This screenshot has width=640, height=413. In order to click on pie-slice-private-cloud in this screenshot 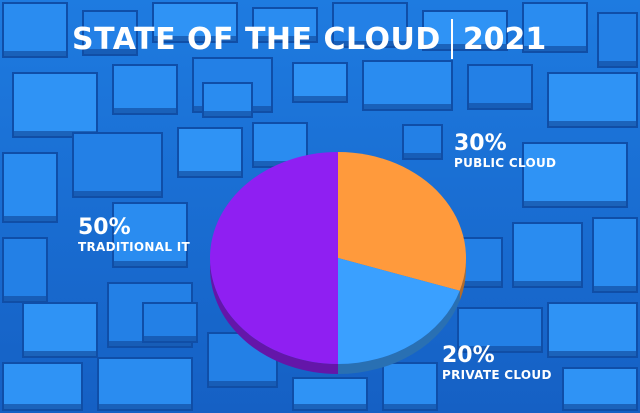, I will do `click(399, 311)`.